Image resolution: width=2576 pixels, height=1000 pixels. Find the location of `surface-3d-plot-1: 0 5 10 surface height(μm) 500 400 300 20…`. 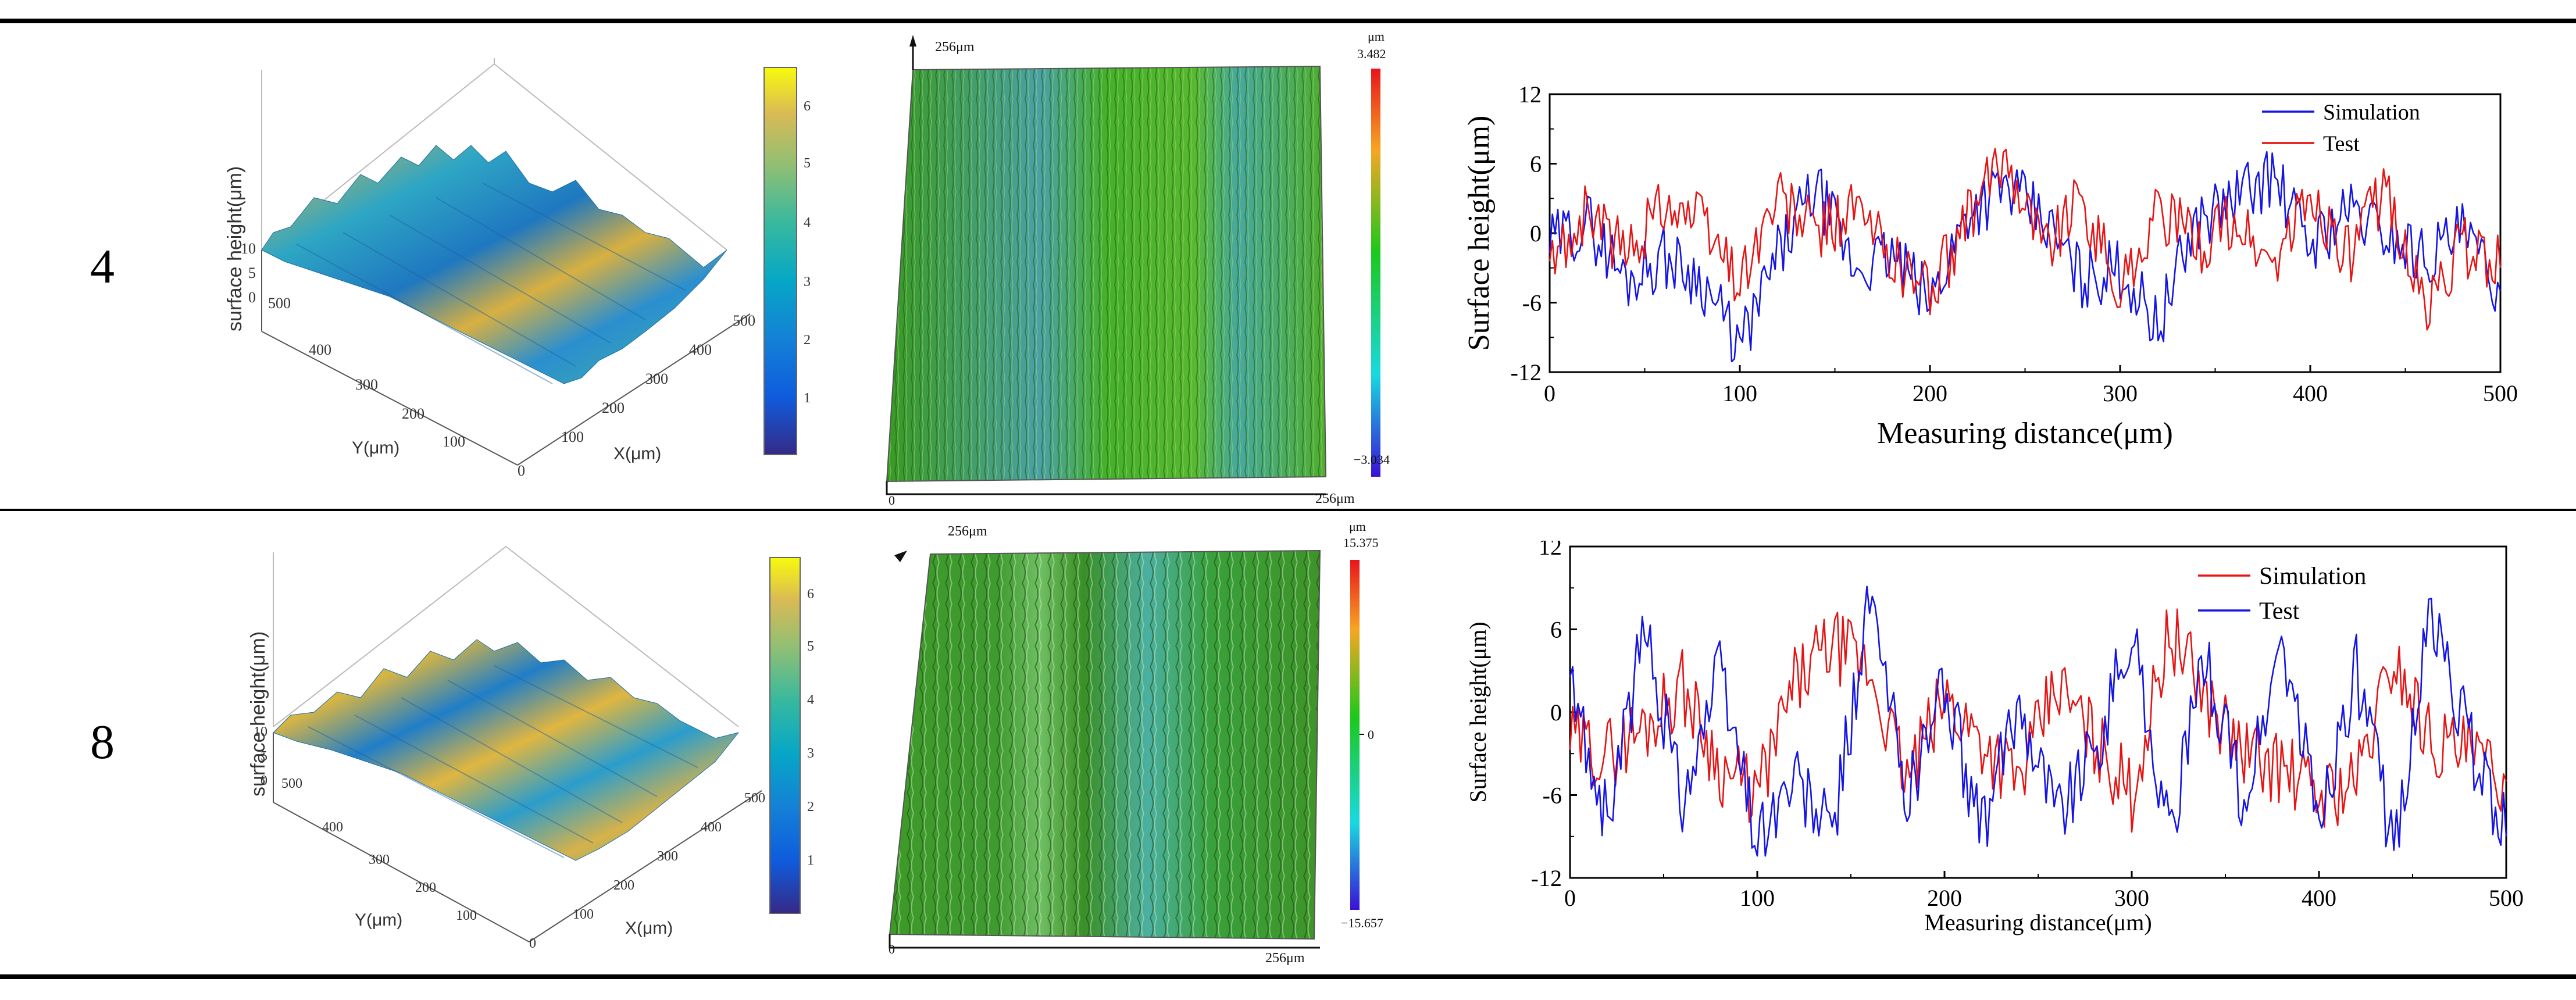

surface-3d-plot-1: 0 5 10 surface height(μm) 500 400 300 20… is located at coordinates (491, 267).